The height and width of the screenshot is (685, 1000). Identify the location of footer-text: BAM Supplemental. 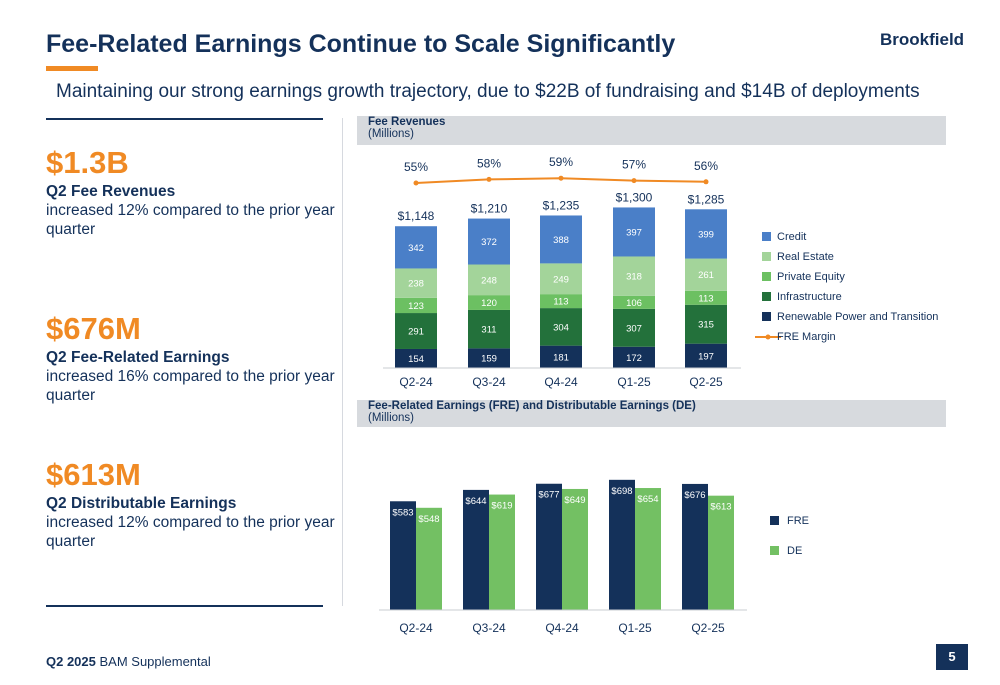
(153, 661).